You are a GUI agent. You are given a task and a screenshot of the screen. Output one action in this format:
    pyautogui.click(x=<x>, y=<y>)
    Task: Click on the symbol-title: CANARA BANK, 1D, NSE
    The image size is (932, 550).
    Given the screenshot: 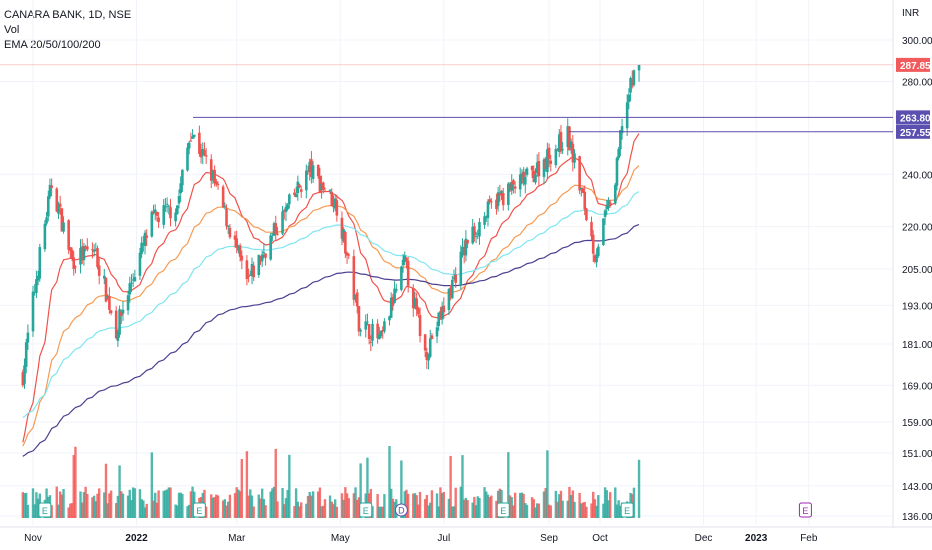 What is the action you would take?
    pyautogui.click(x=68, y=15)
    